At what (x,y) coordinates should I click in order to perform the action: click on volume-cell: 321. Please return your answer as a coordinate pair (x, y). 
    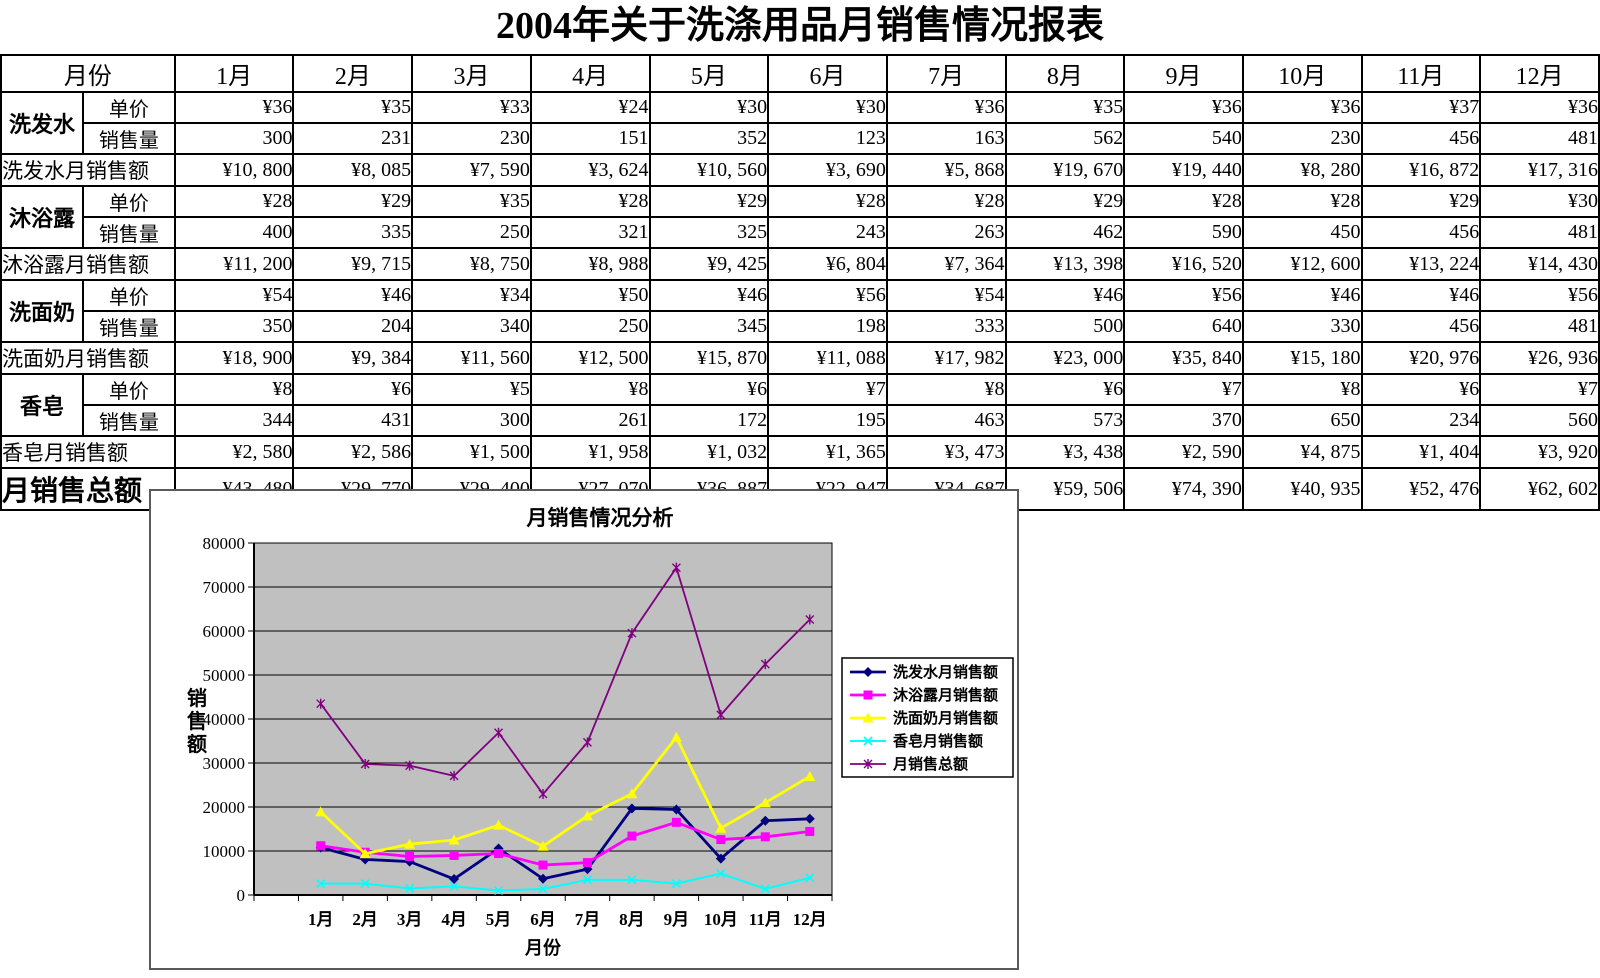
    Looking at the image, I should click on (590, 232).